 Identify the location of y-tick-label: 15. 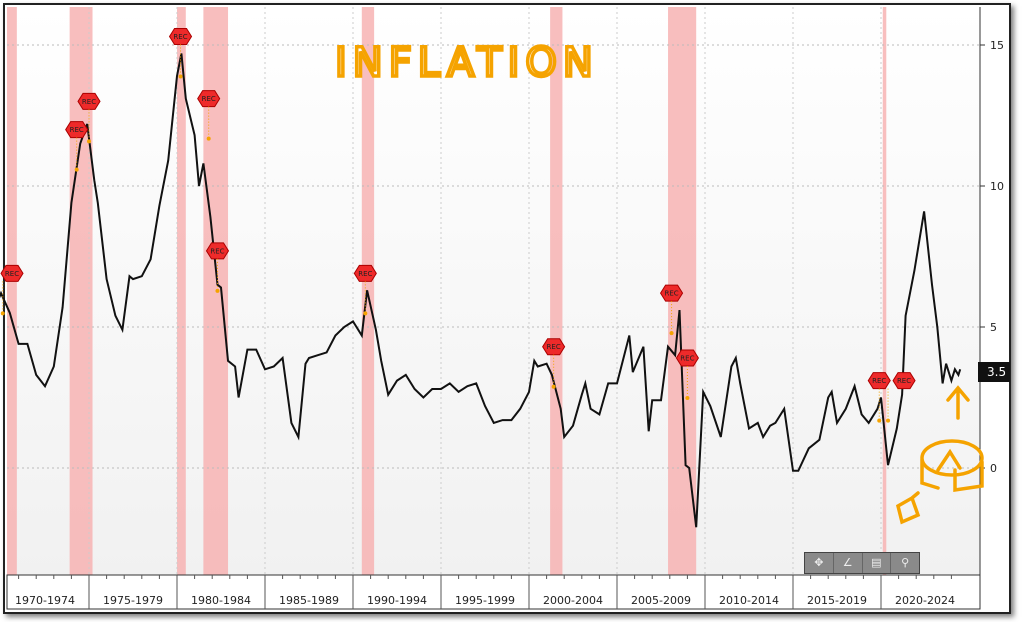
(997, 45).